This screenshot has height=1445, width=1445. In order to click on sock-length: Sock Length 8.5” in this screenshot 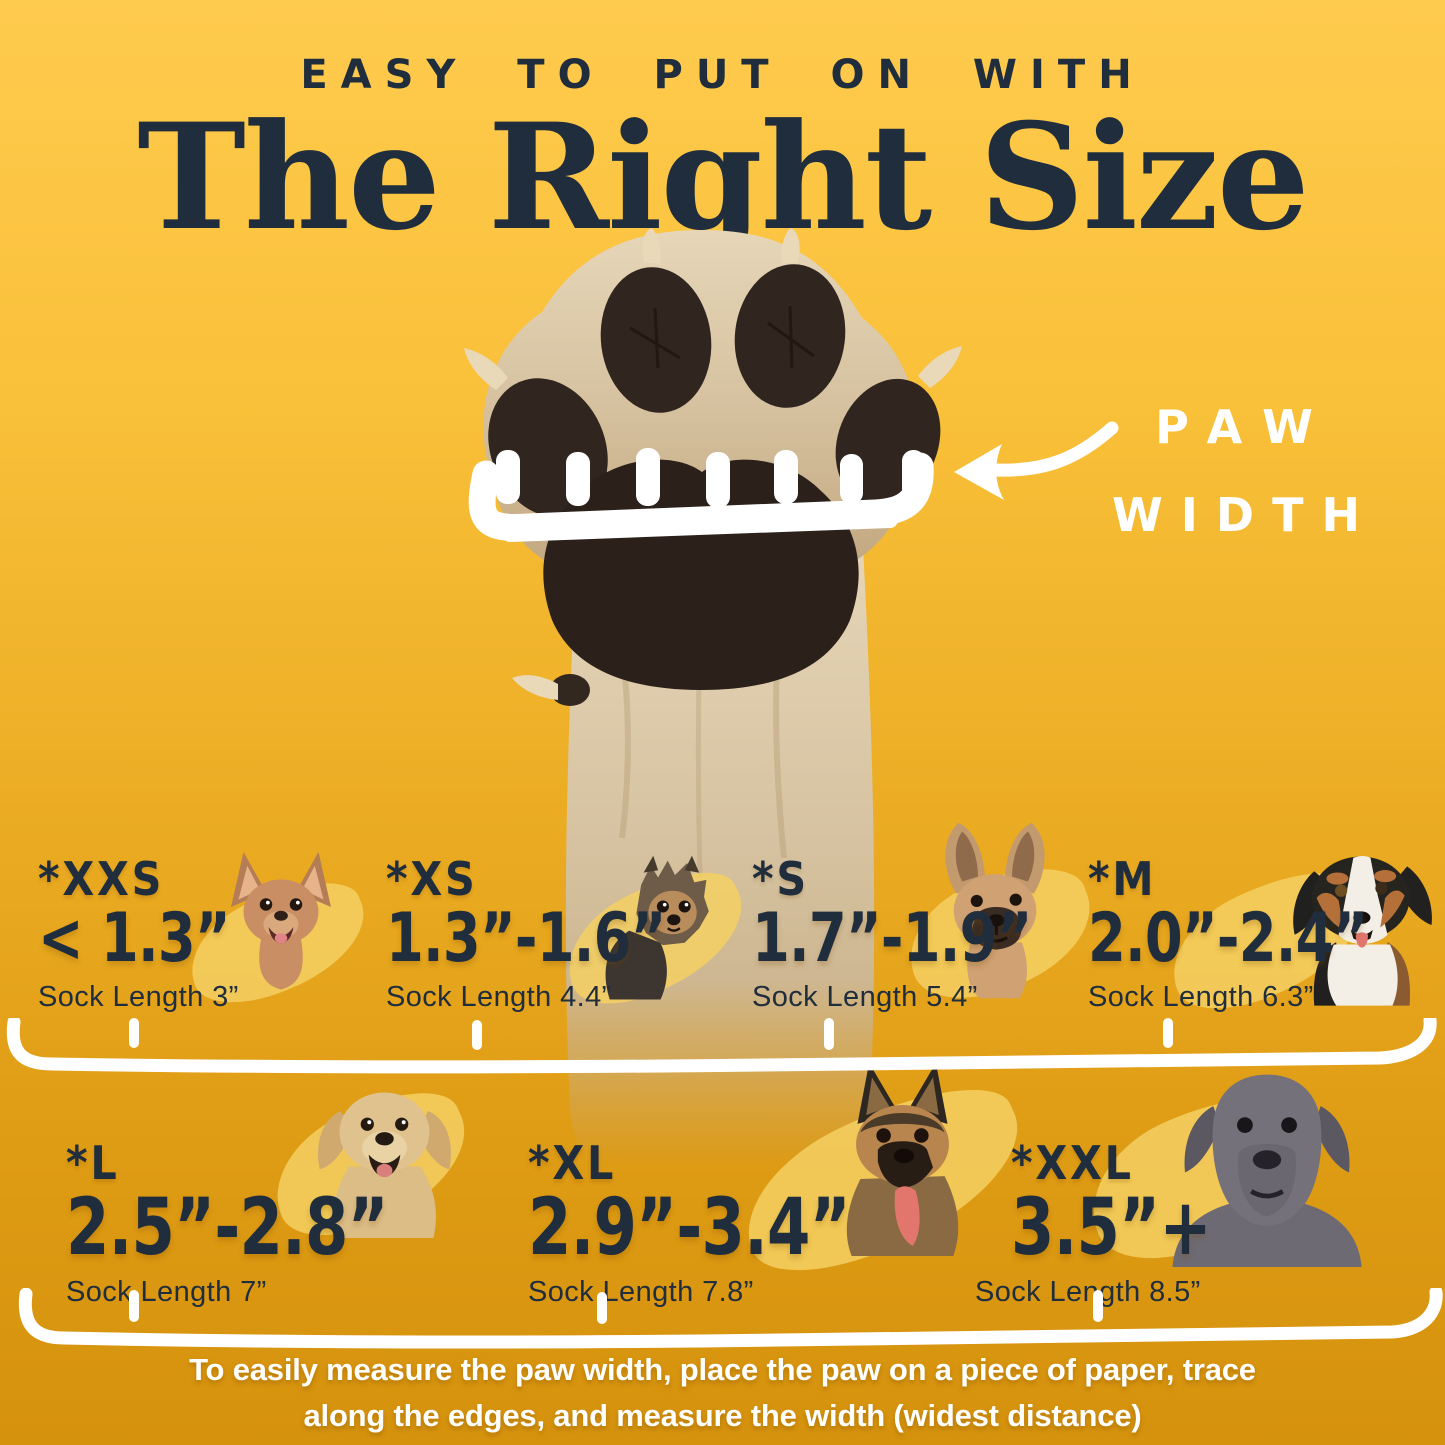, I will do `click(1088, 1292)`.